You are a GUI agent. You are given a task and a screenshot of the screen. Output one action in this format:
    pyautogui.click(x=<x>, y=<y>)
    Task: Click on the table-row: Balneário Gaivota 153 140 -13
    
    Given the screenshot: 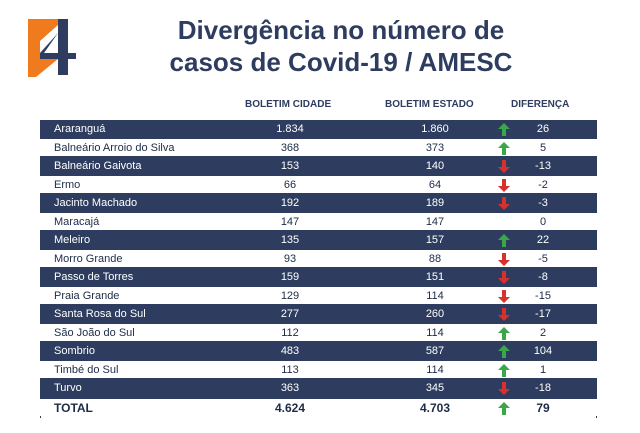 What is the action you would take?
    pyautogui.click(x=318, y=166)
    